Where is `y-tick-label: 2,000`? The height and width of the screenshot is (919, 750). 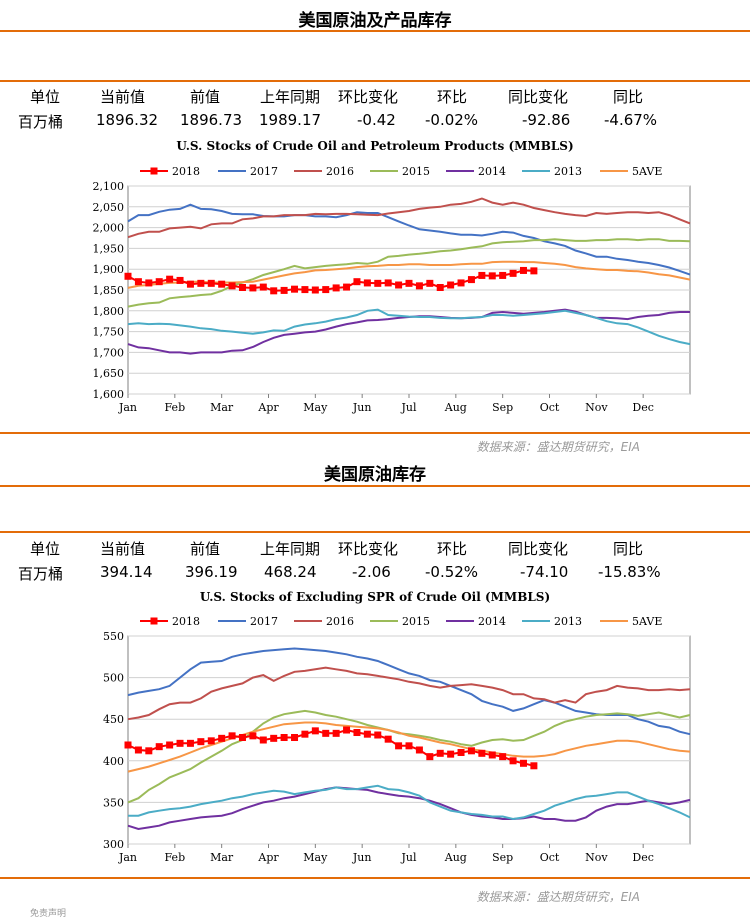 y-tick-label: 2,000 is located at coordinates (109, 228).